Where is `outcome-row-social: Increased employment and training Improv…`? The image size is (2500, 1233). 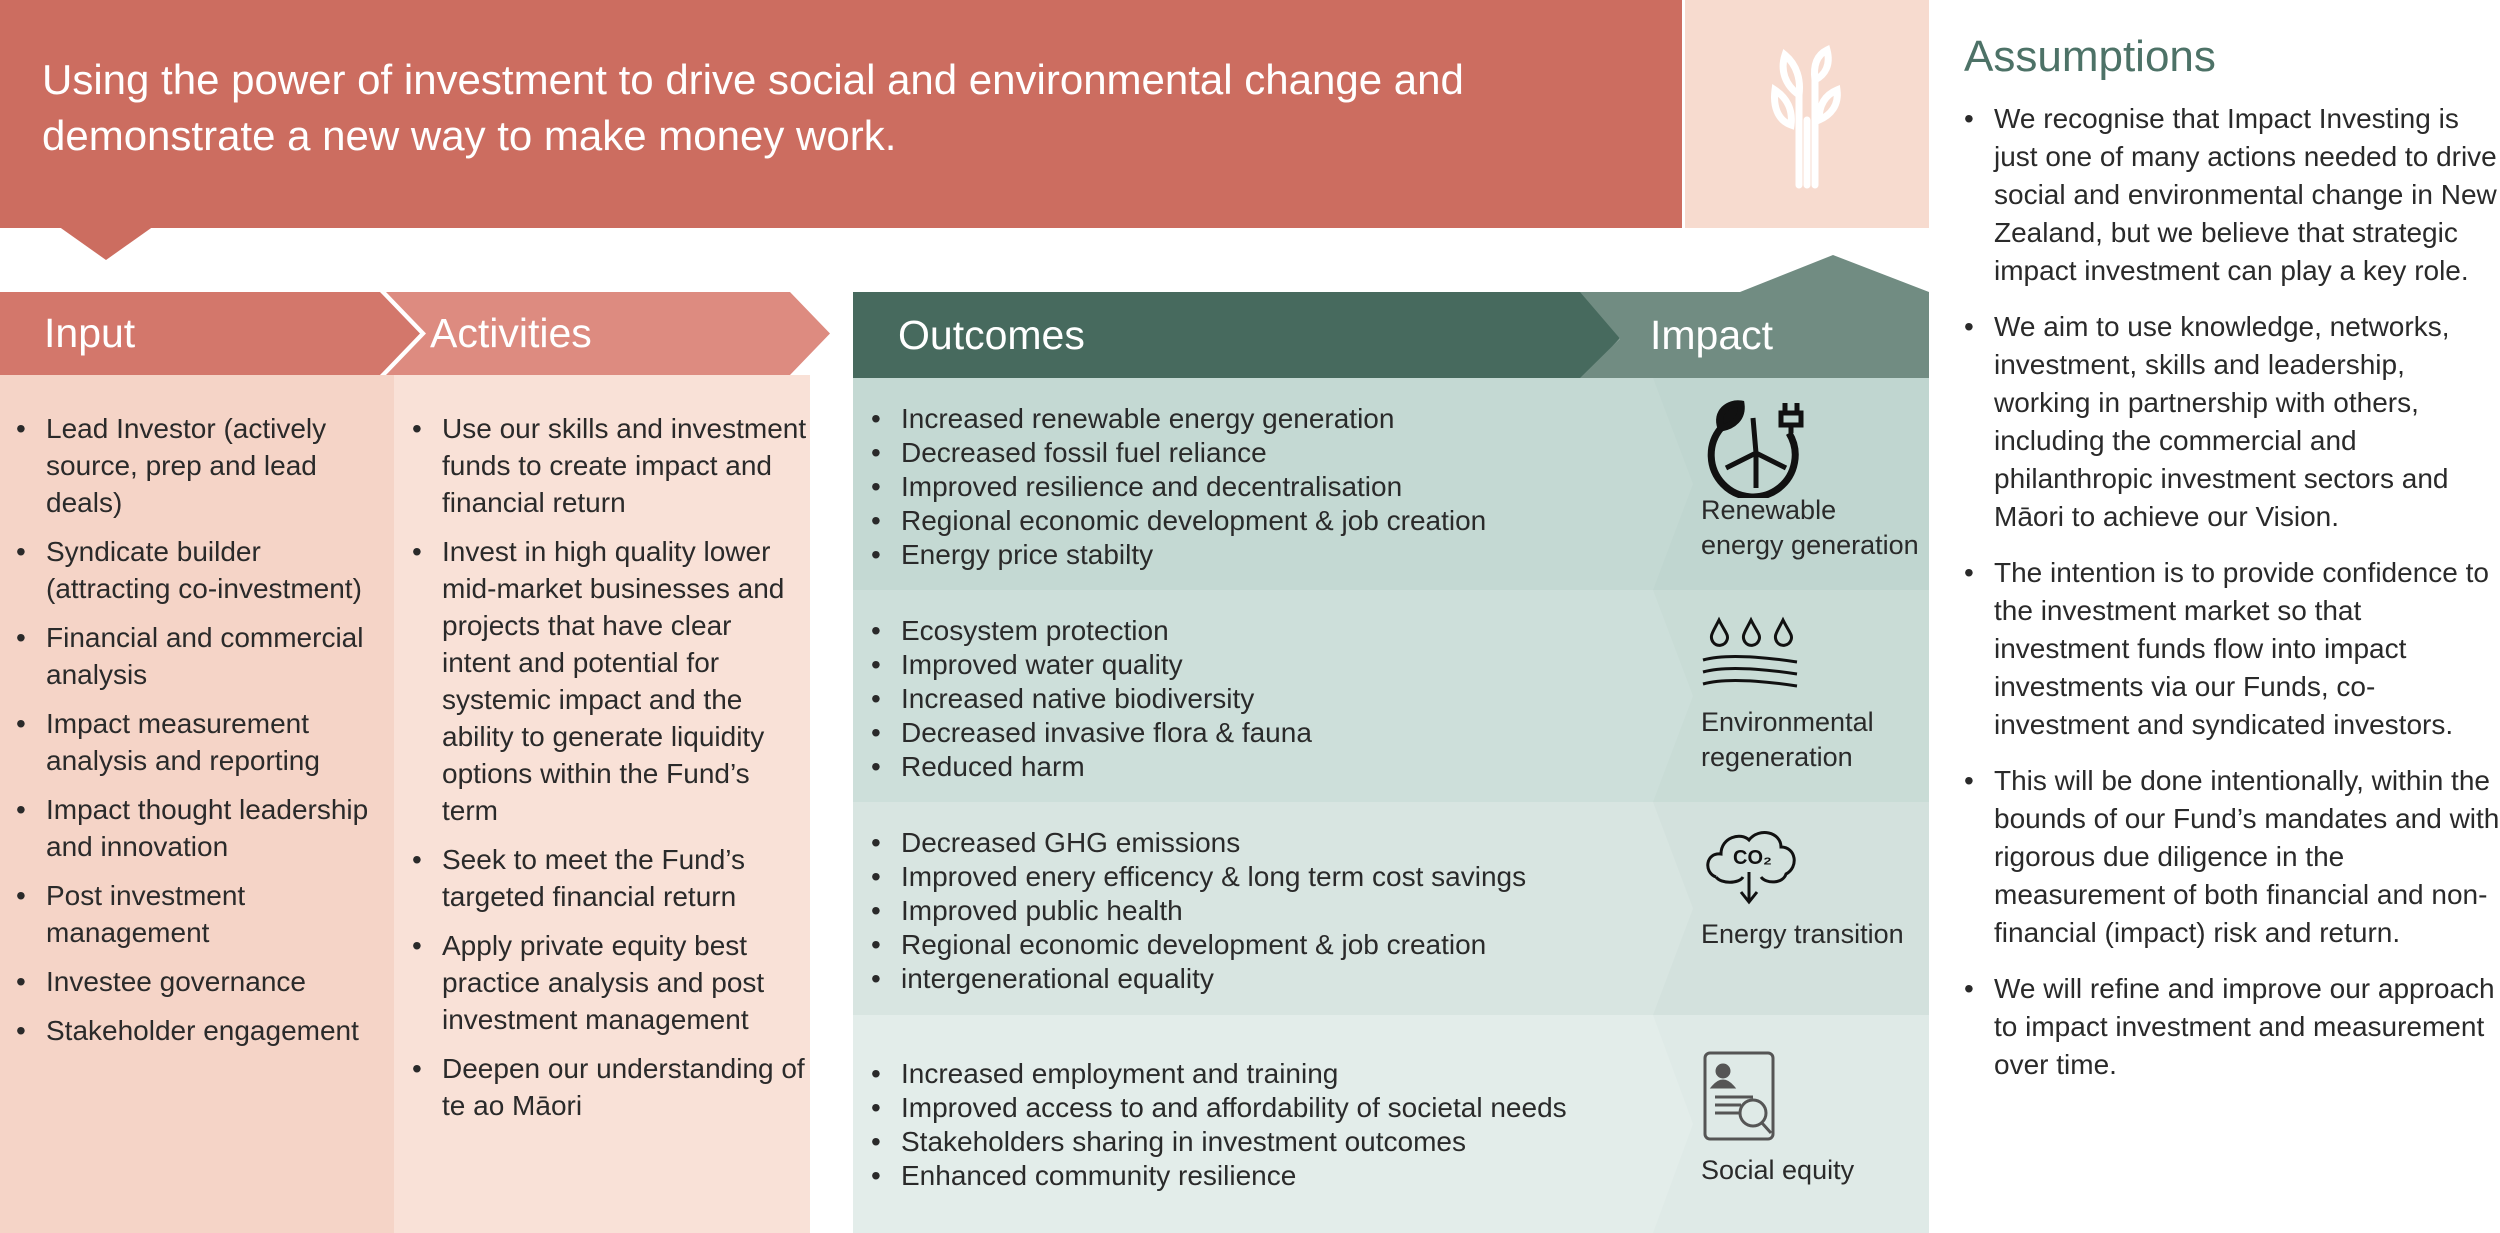
outcome-row-social: Increased employment and training Improv… is located at coordinates (1391, 1124).